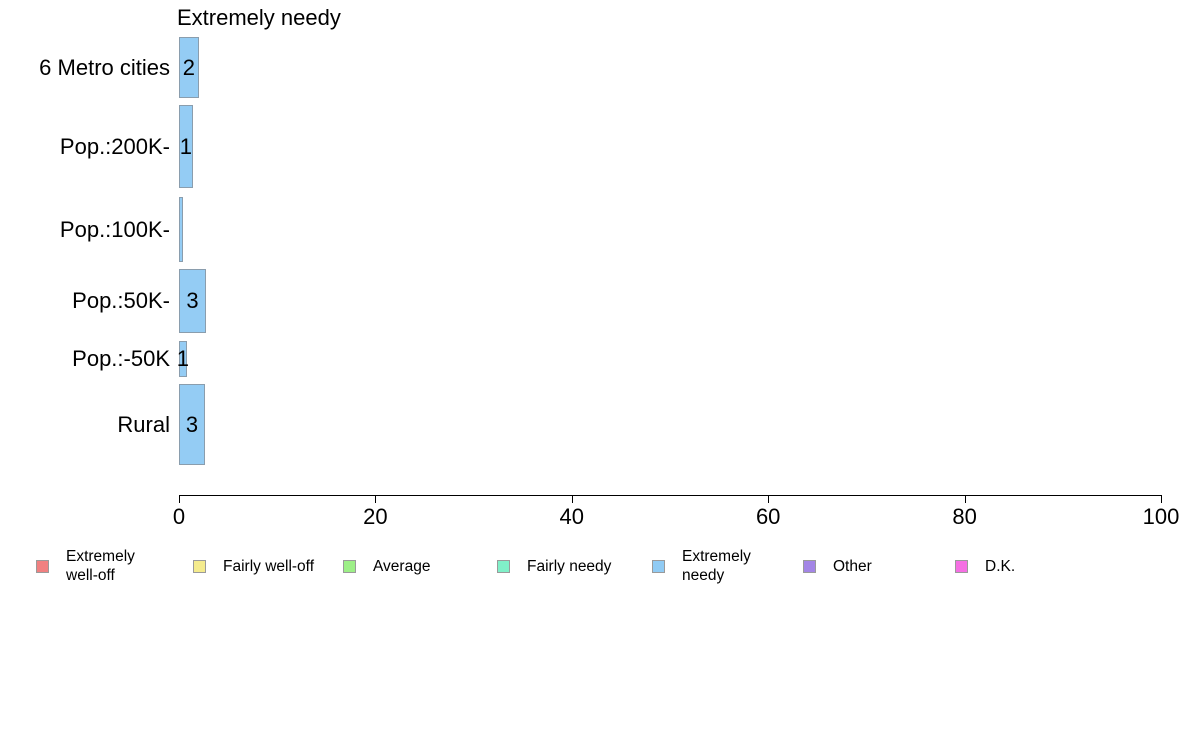 Image resolution: width=1188 pixels, height=736 pixels. What do you see at coordinates (768, 516) in the screenshot?
I see `x-axis-tick-label: 60` at bounding box center [768, 516].